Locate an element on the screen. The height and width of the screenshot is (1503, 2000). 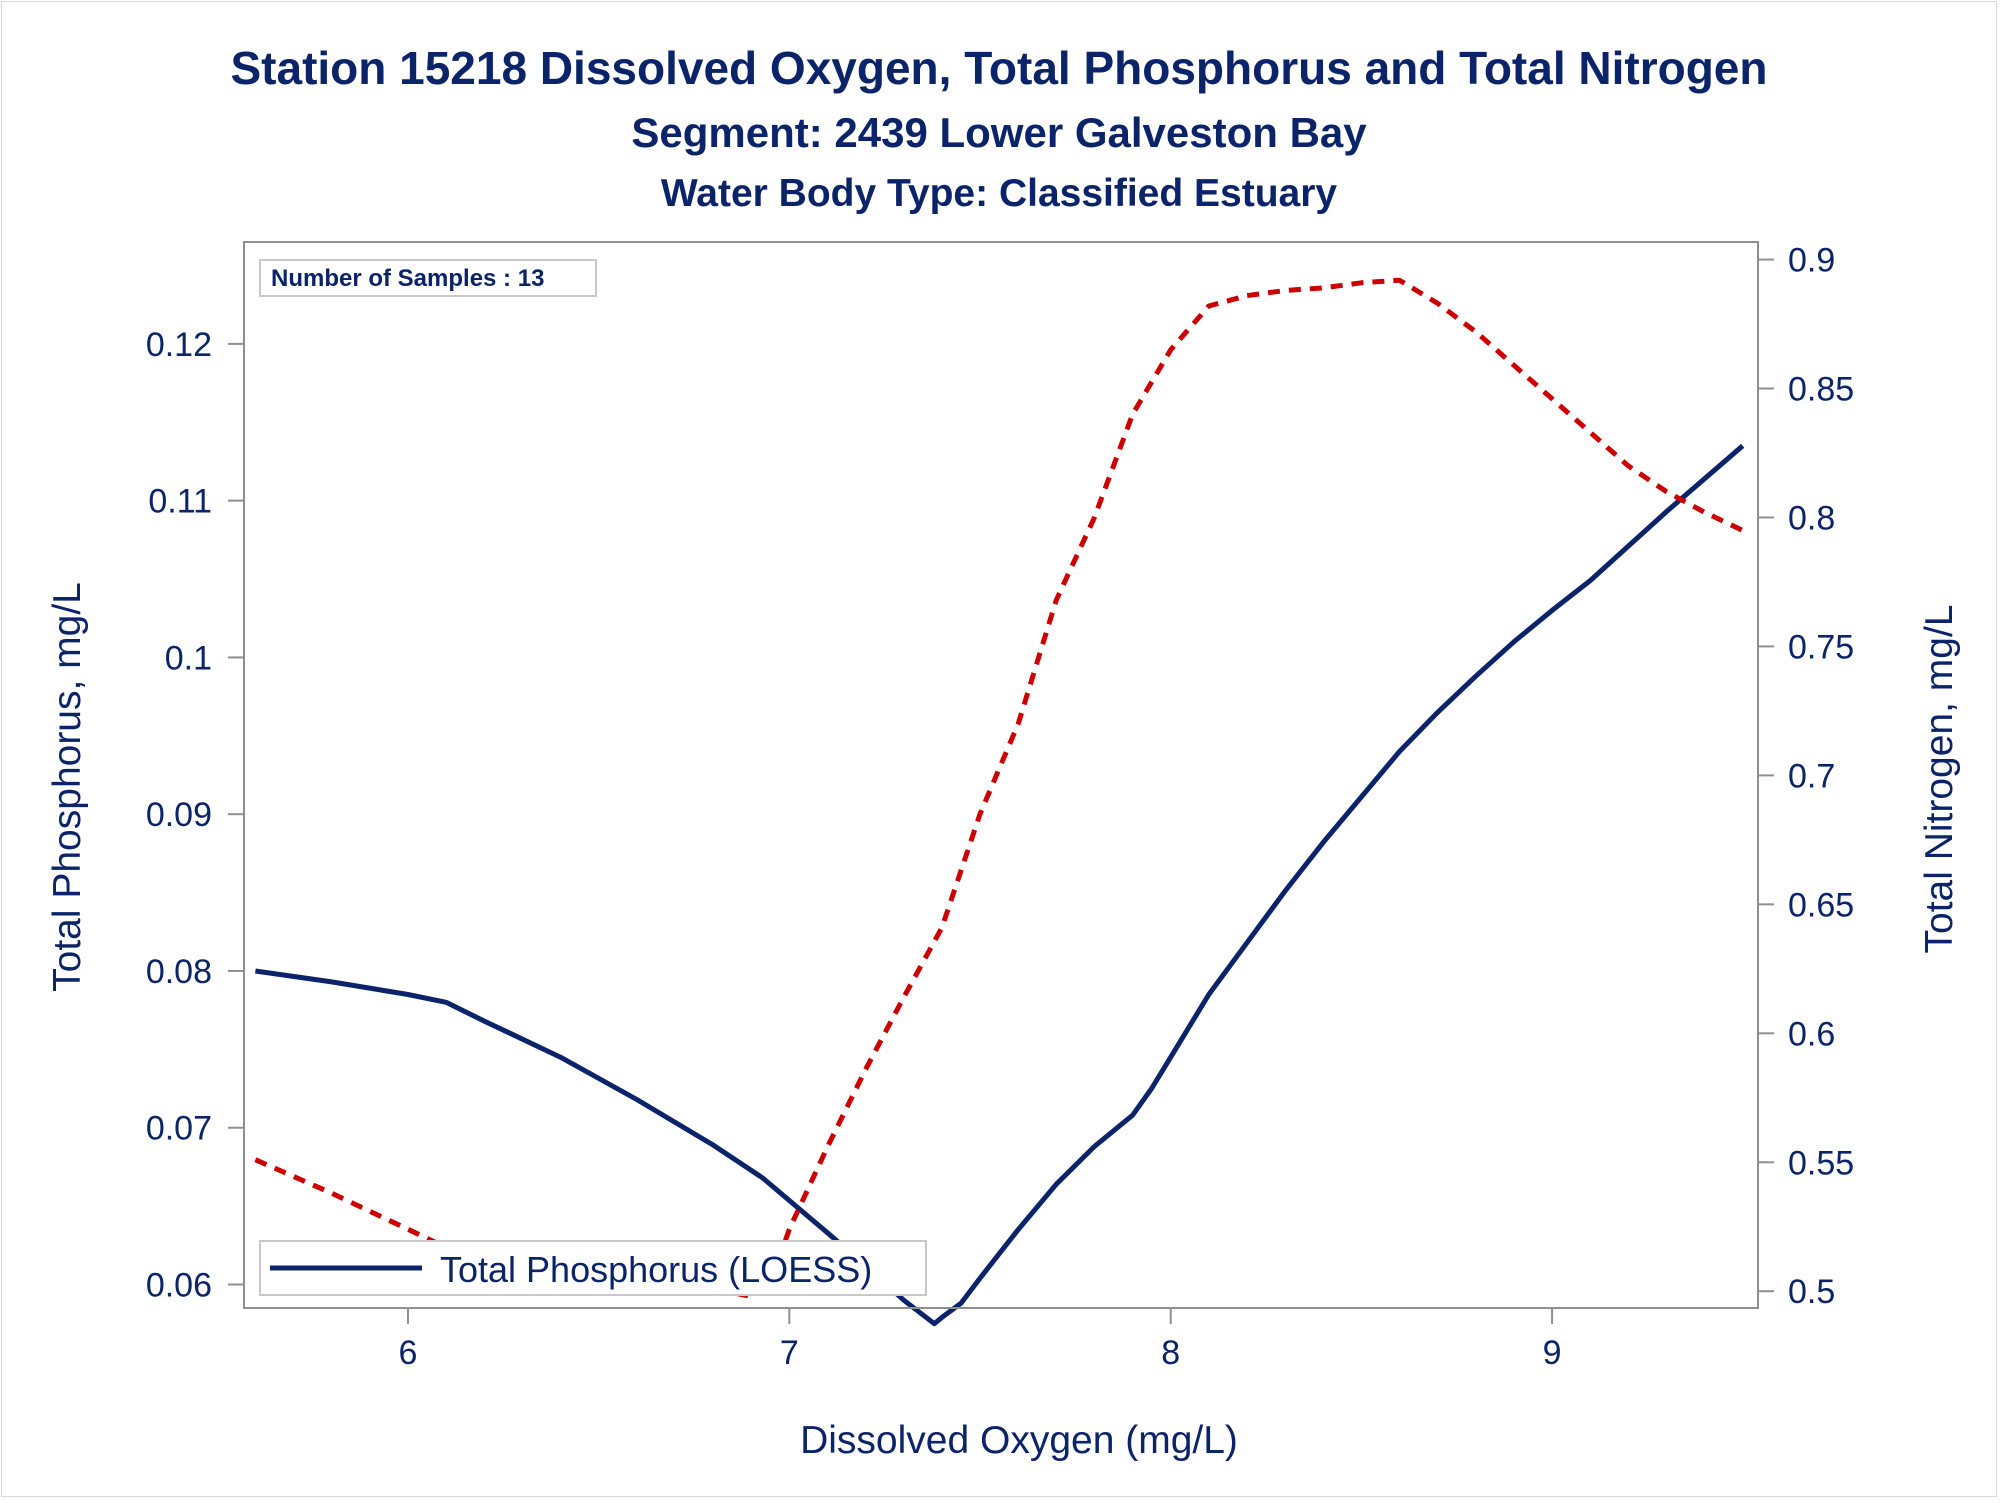
sample-count-box: Number of Samples : 13 is located at coordinates (428, 278).